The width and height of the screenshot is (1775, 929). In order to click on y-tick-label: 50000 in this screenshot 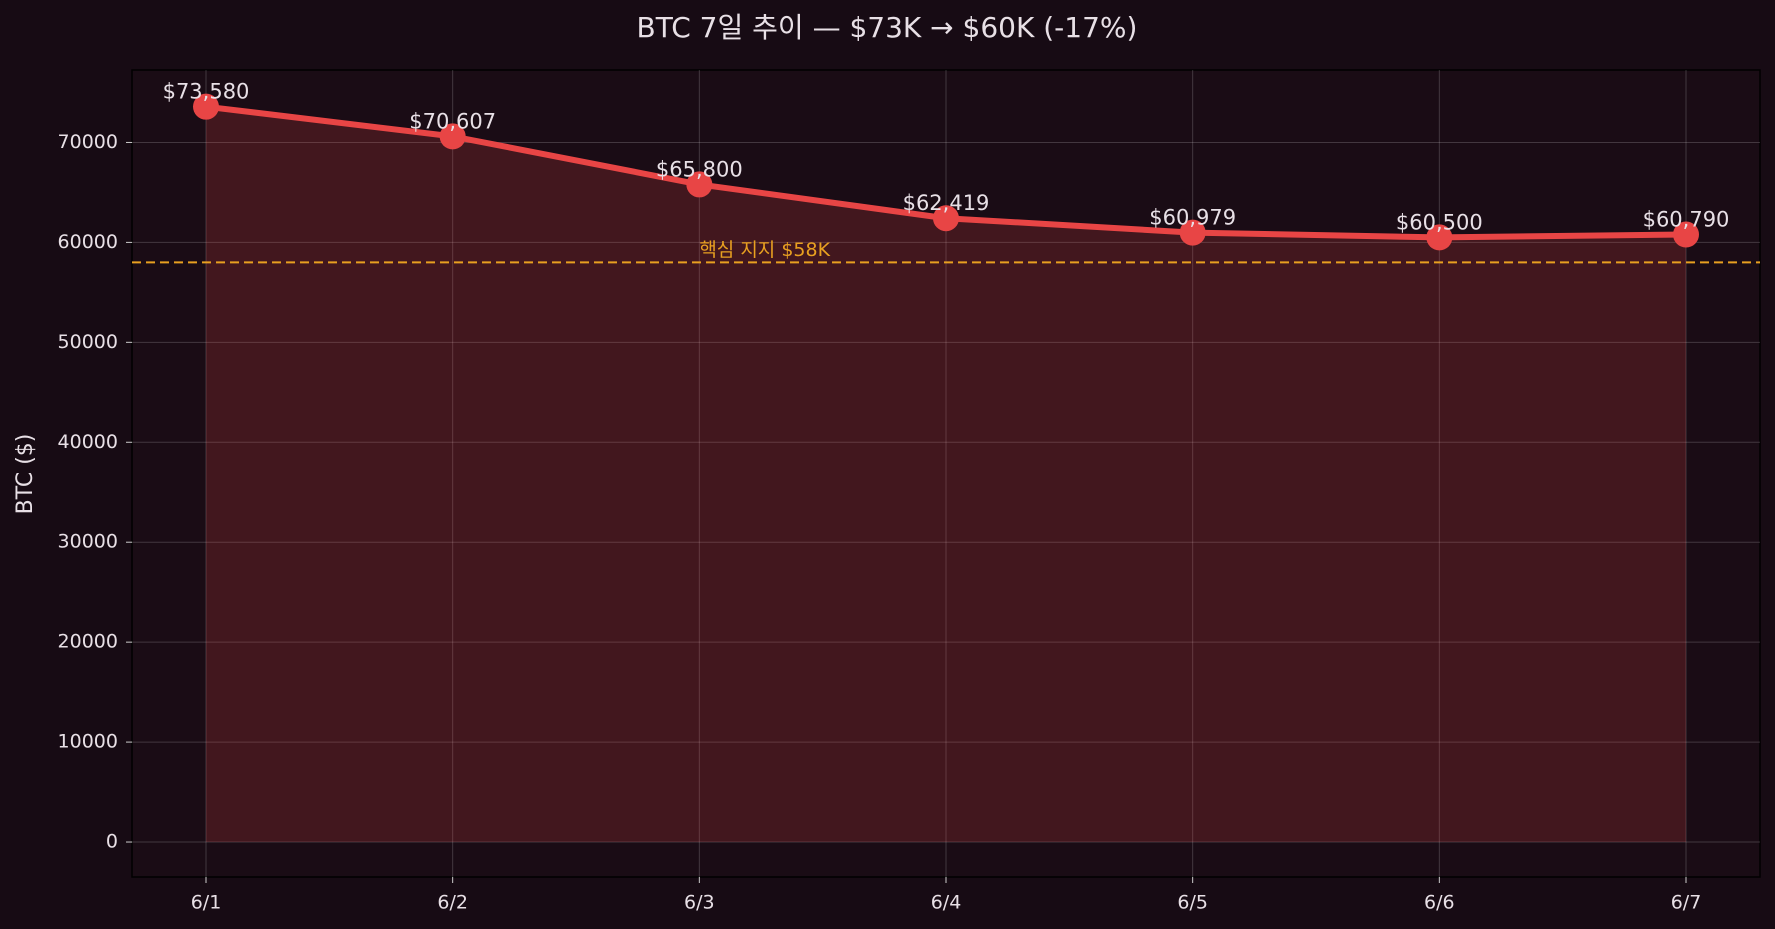, I will do `click(88, 342)`.